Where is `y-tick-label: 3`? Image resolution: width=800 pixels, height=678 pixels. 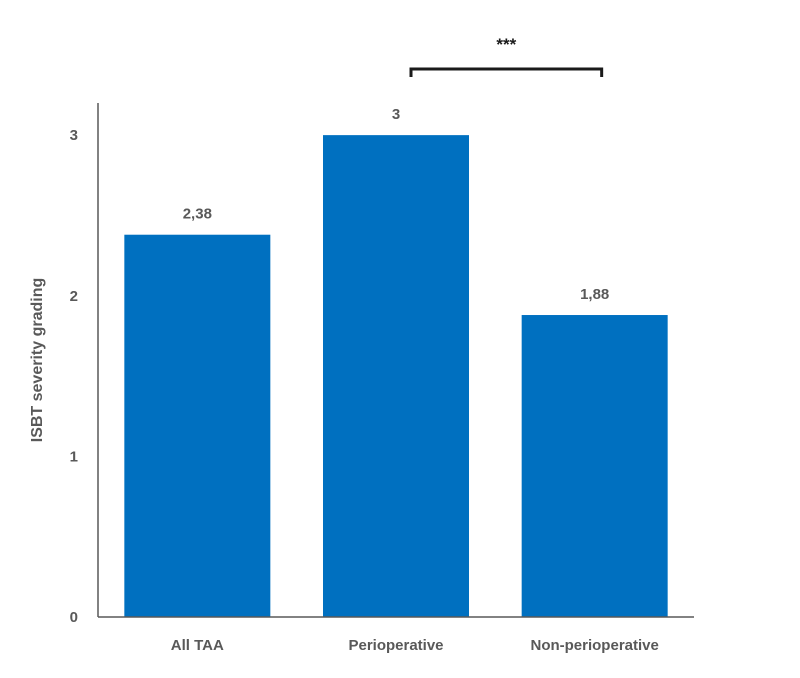
y-tick-label: 3 is located at coordinates (74, 135).